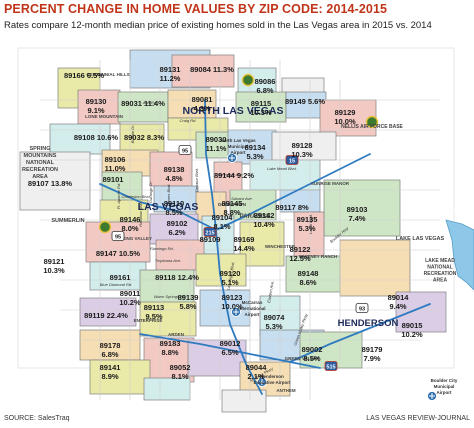 This screenshot has width=474, height=428. Describe the element at coordinates (239, 152) in the screenshot. I see `place-label-nlv-airport-line: Airport` at that location.